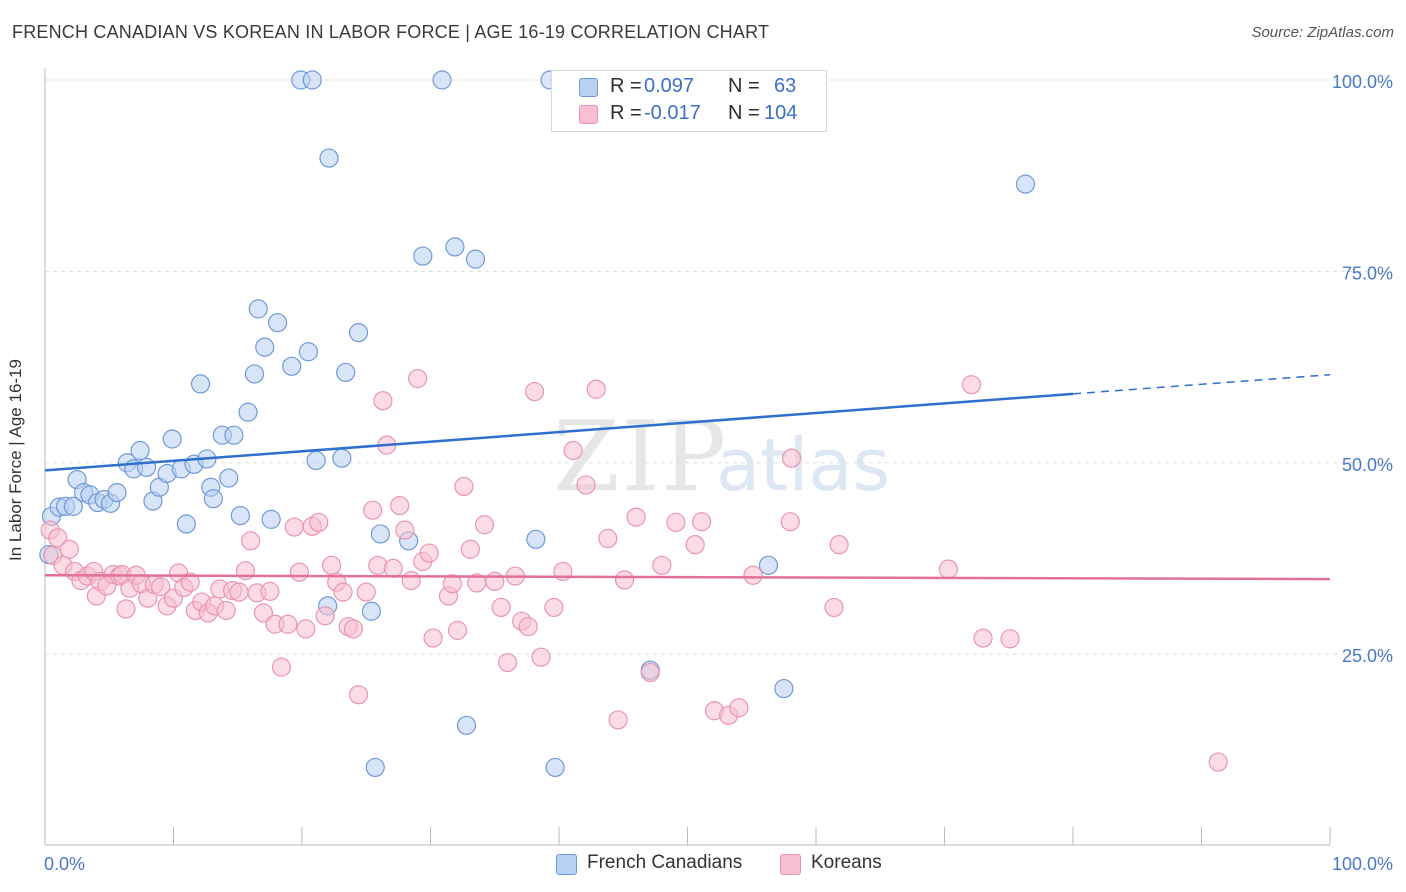 This screenshot has height=892, width=1406. What do you see at coordinates (687, 577) in the screenshot?
I see `korean-trend-line` at bounding box center [687, 577].